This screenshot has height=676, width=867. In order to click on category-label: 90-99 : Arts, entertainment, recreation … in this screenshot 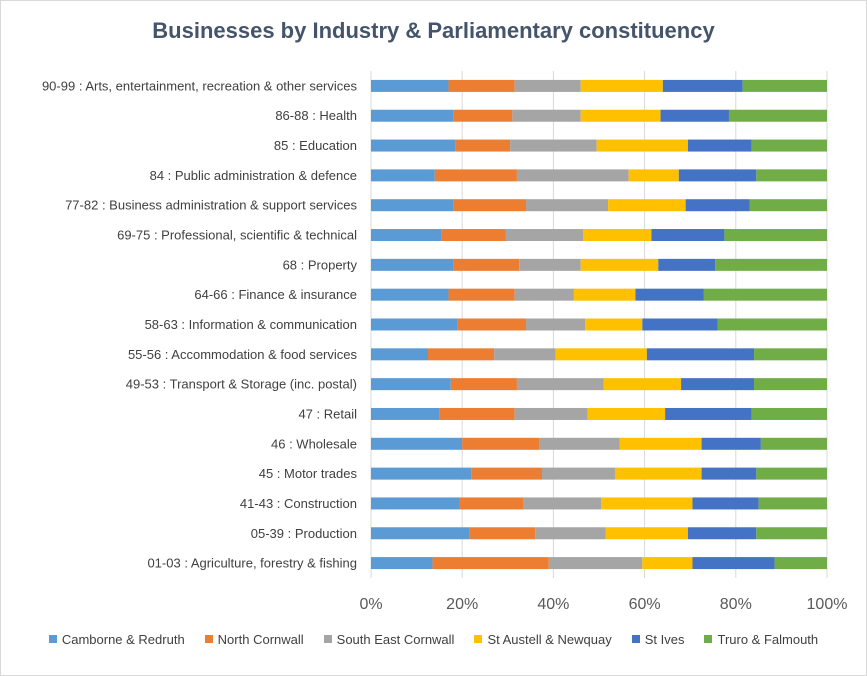, I will do `click(200, 85)`.